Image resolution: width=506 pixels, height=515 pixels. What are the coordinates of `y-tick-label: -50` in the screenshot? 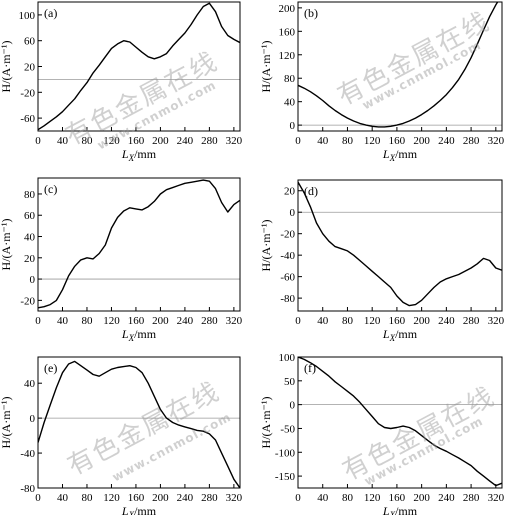 It's located at (287, 429).